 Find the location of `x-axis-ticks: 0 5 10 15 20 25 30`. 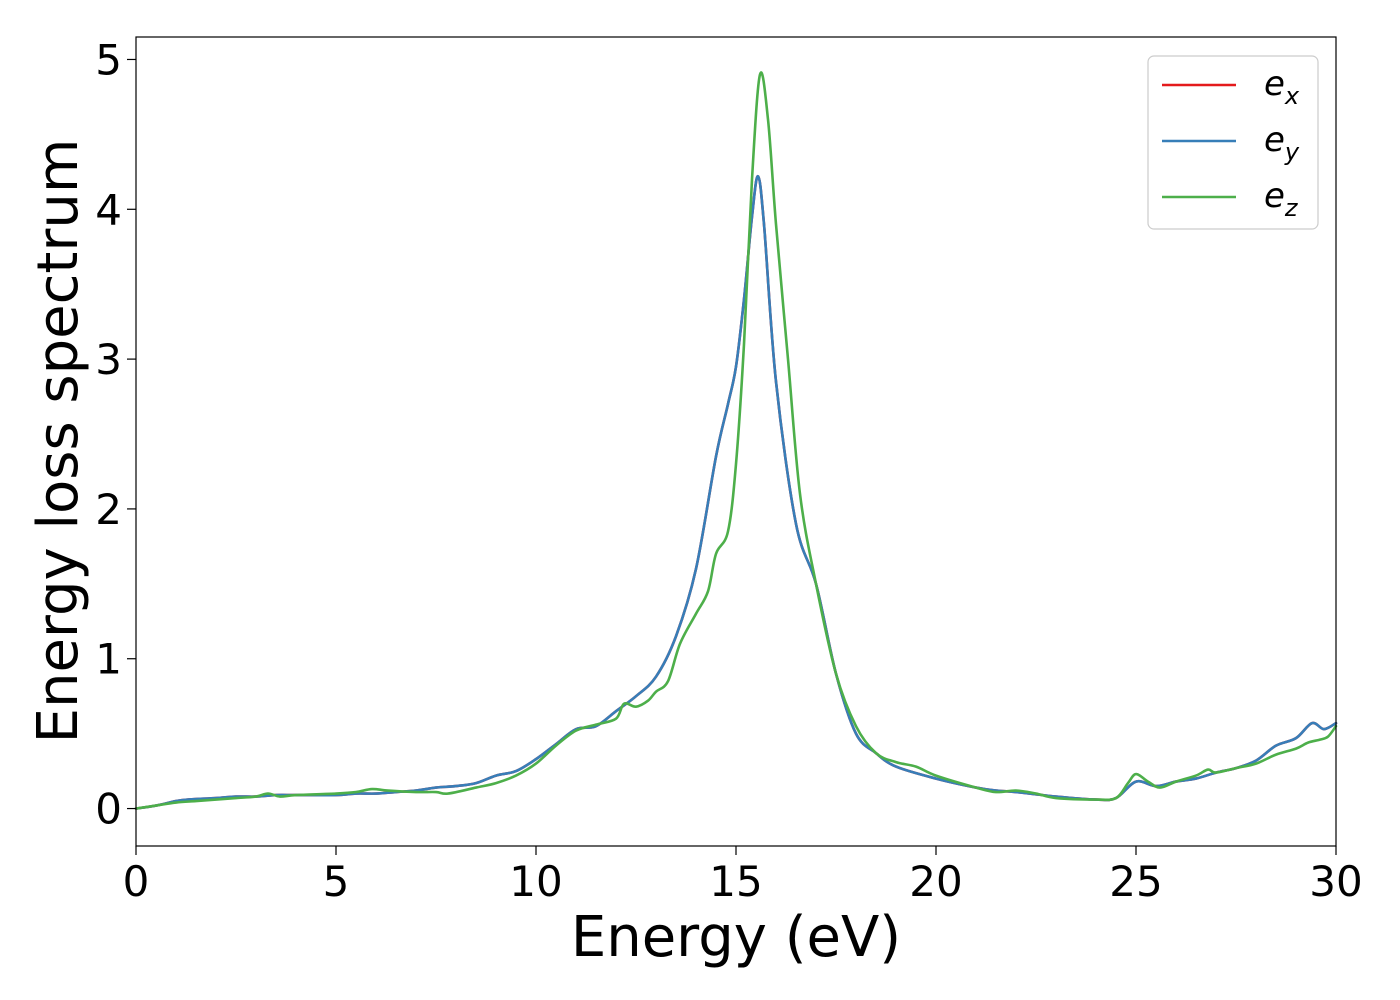

x-axis-ticks: 0 5 10 15 20 25 30 is located at coordinates (743, 876).